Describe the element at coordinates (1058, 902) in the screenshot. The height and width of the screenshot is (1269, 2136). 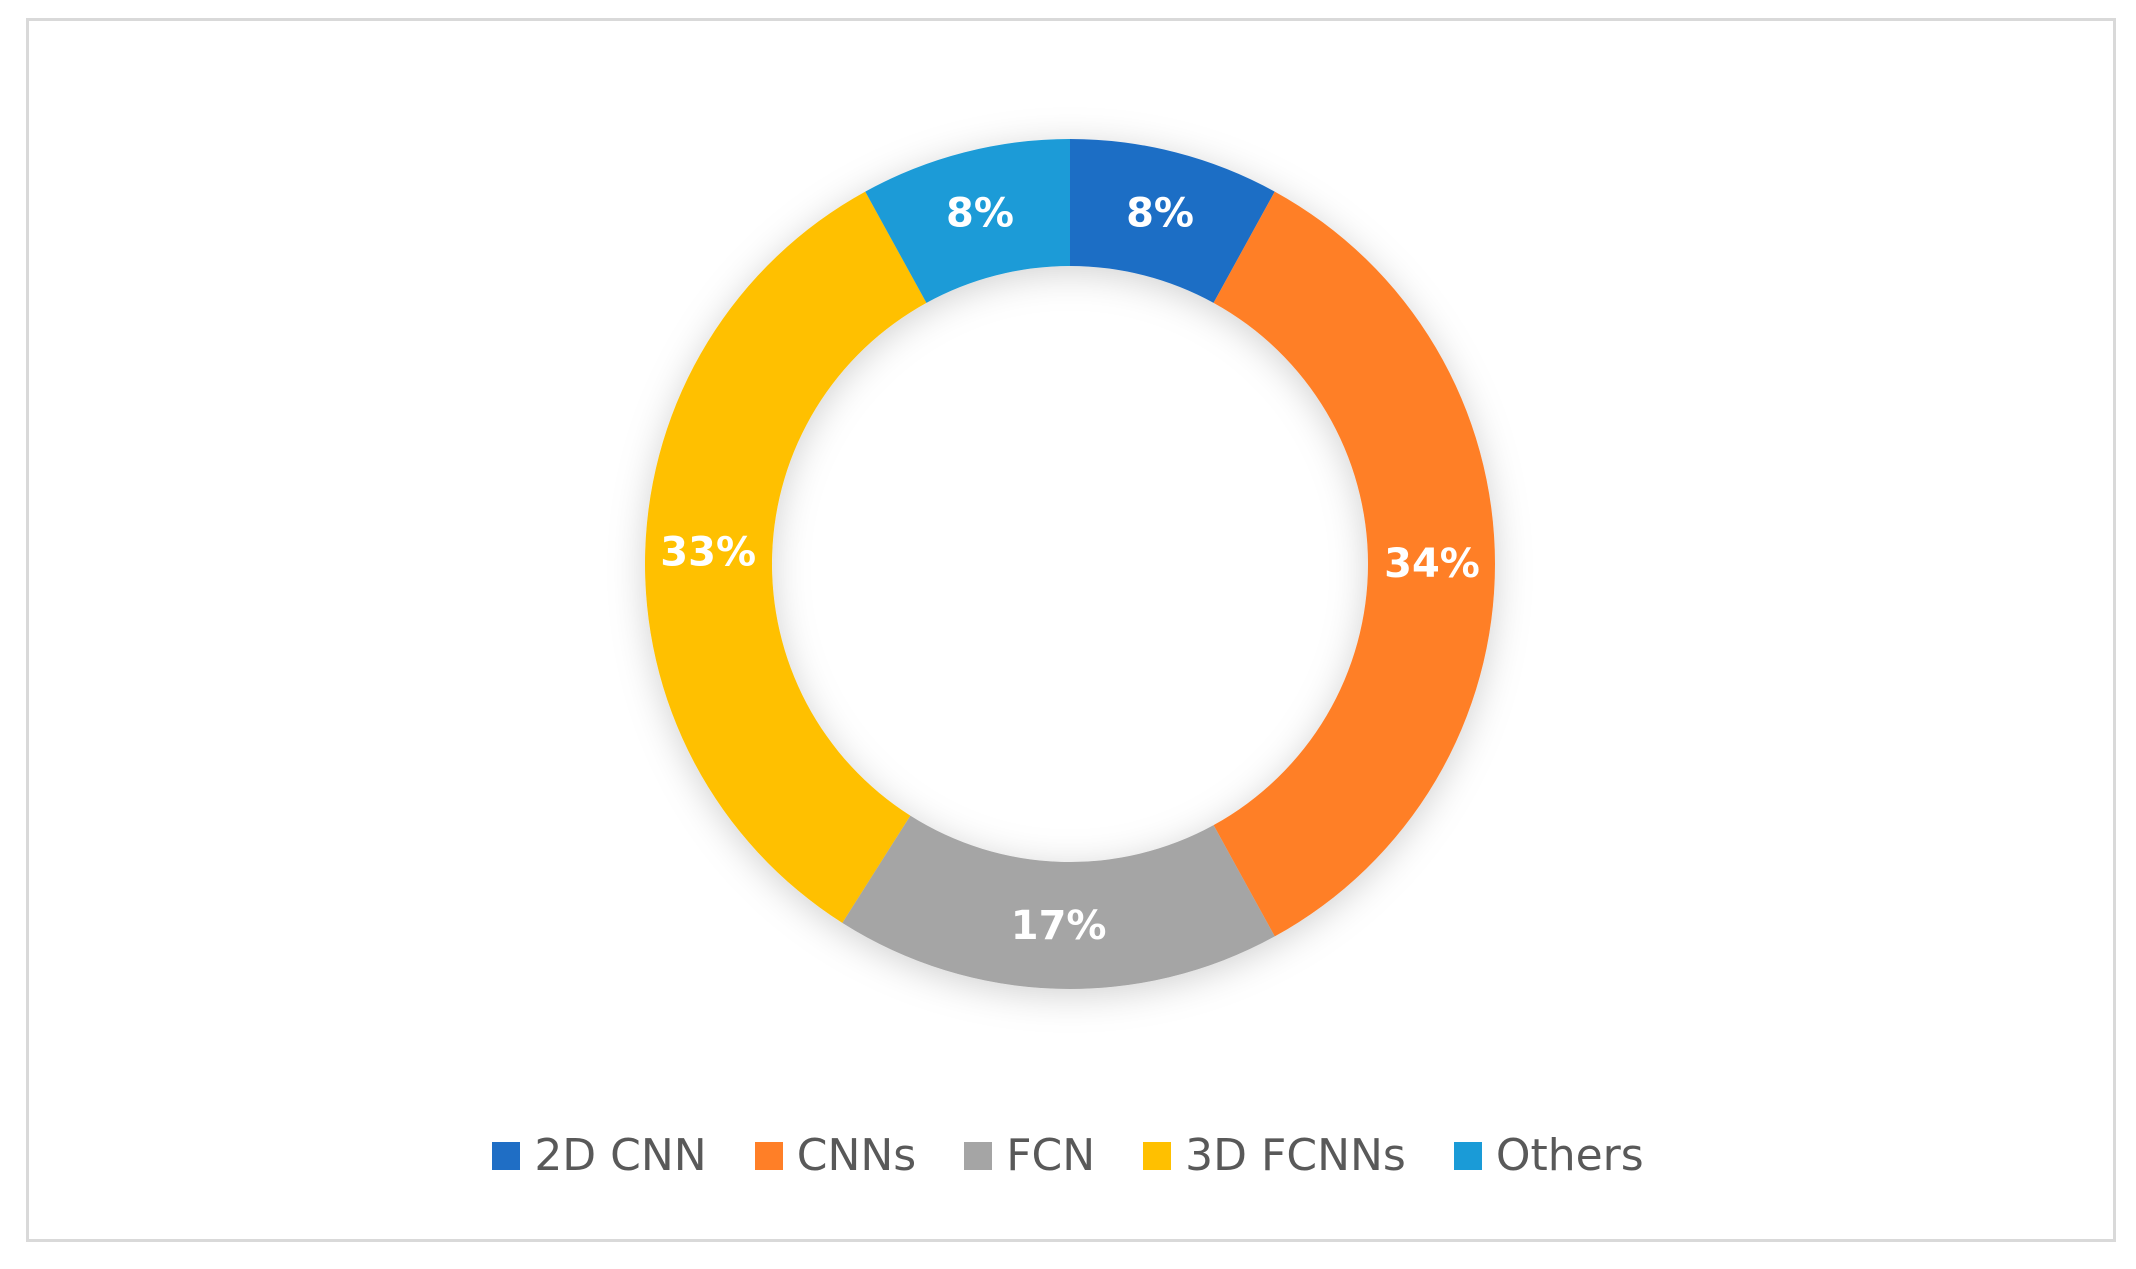
I see `donut-slice-fcn` at that location.